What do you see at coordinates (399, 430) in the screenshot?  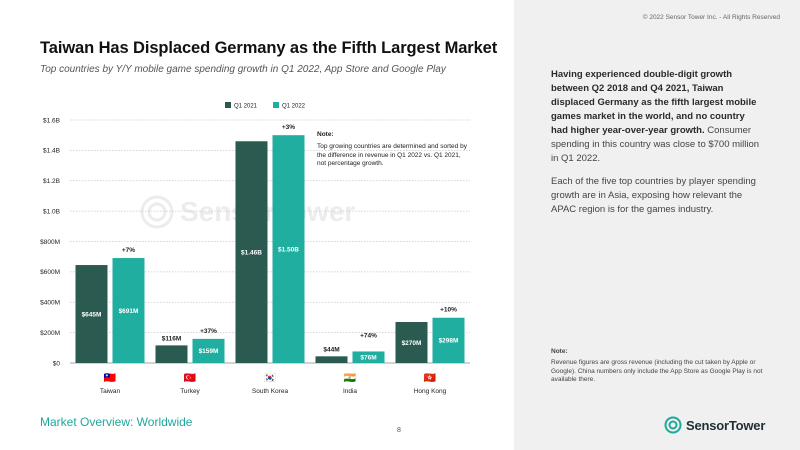 I see `page-number: 8` at bounding box center [399, 430].